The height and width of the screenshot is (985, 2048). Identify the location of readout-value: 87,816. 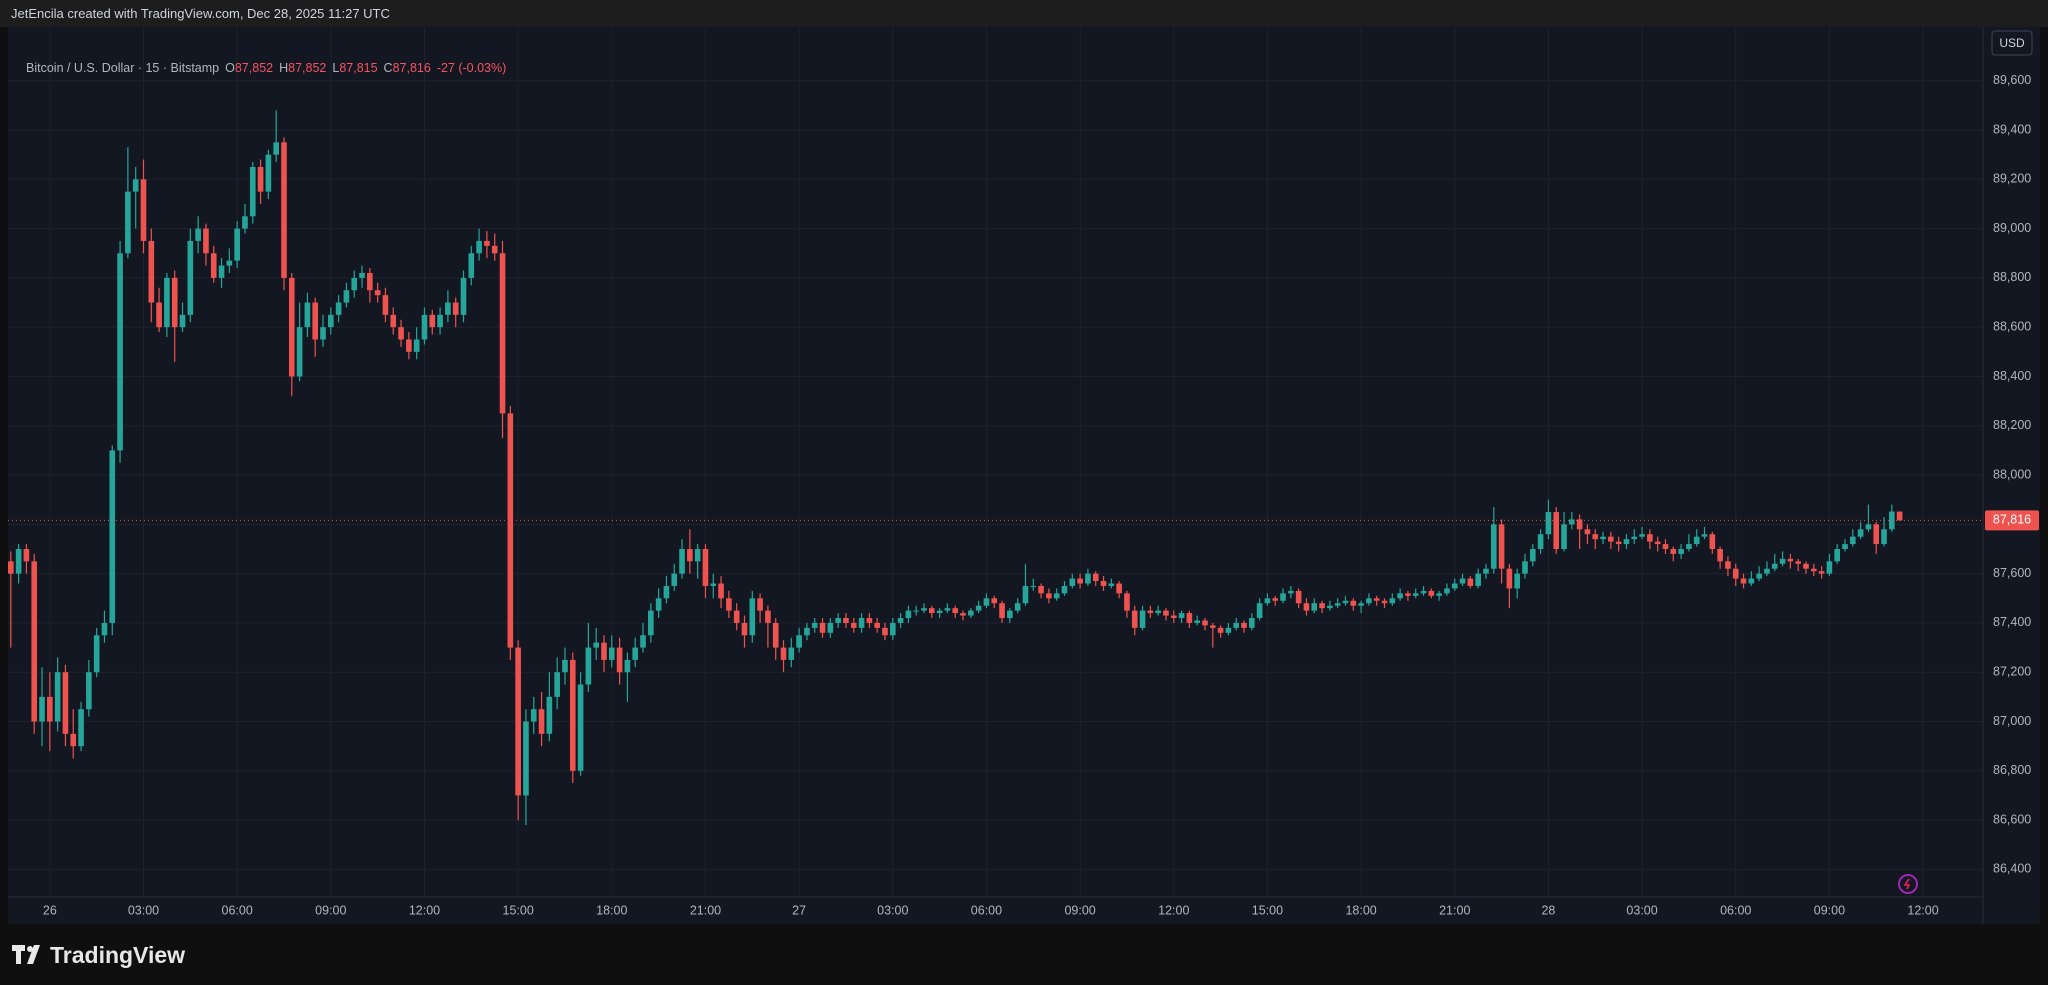
(411, 68).